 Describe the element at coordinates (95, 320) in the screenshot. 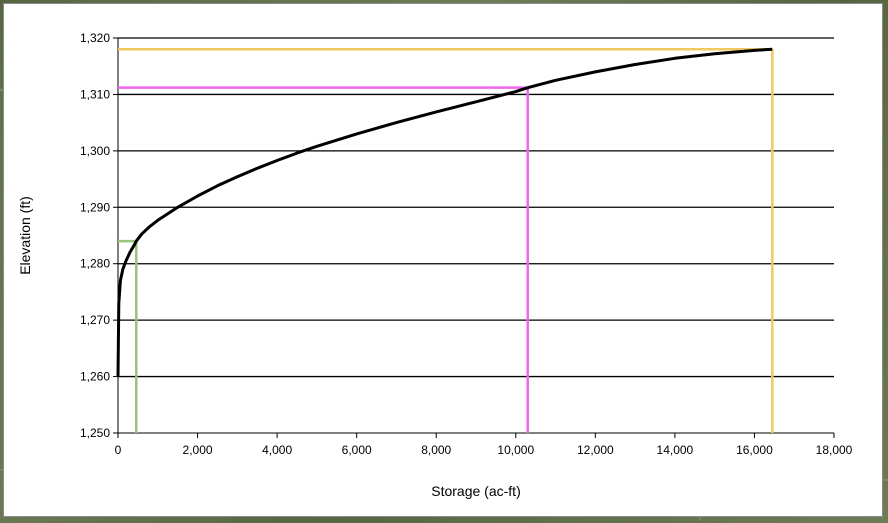

I see `y-tick-label-2: 1,270` at that location.